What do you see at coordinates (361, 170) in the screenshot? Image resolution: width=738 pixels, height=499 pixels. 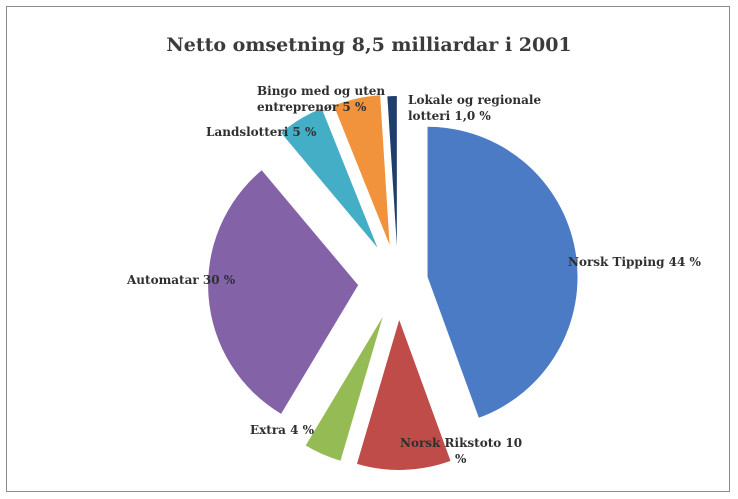 I see `pie-slice-bingo-med-og-uten-entrepren-r` at bounding box center [361, 170].